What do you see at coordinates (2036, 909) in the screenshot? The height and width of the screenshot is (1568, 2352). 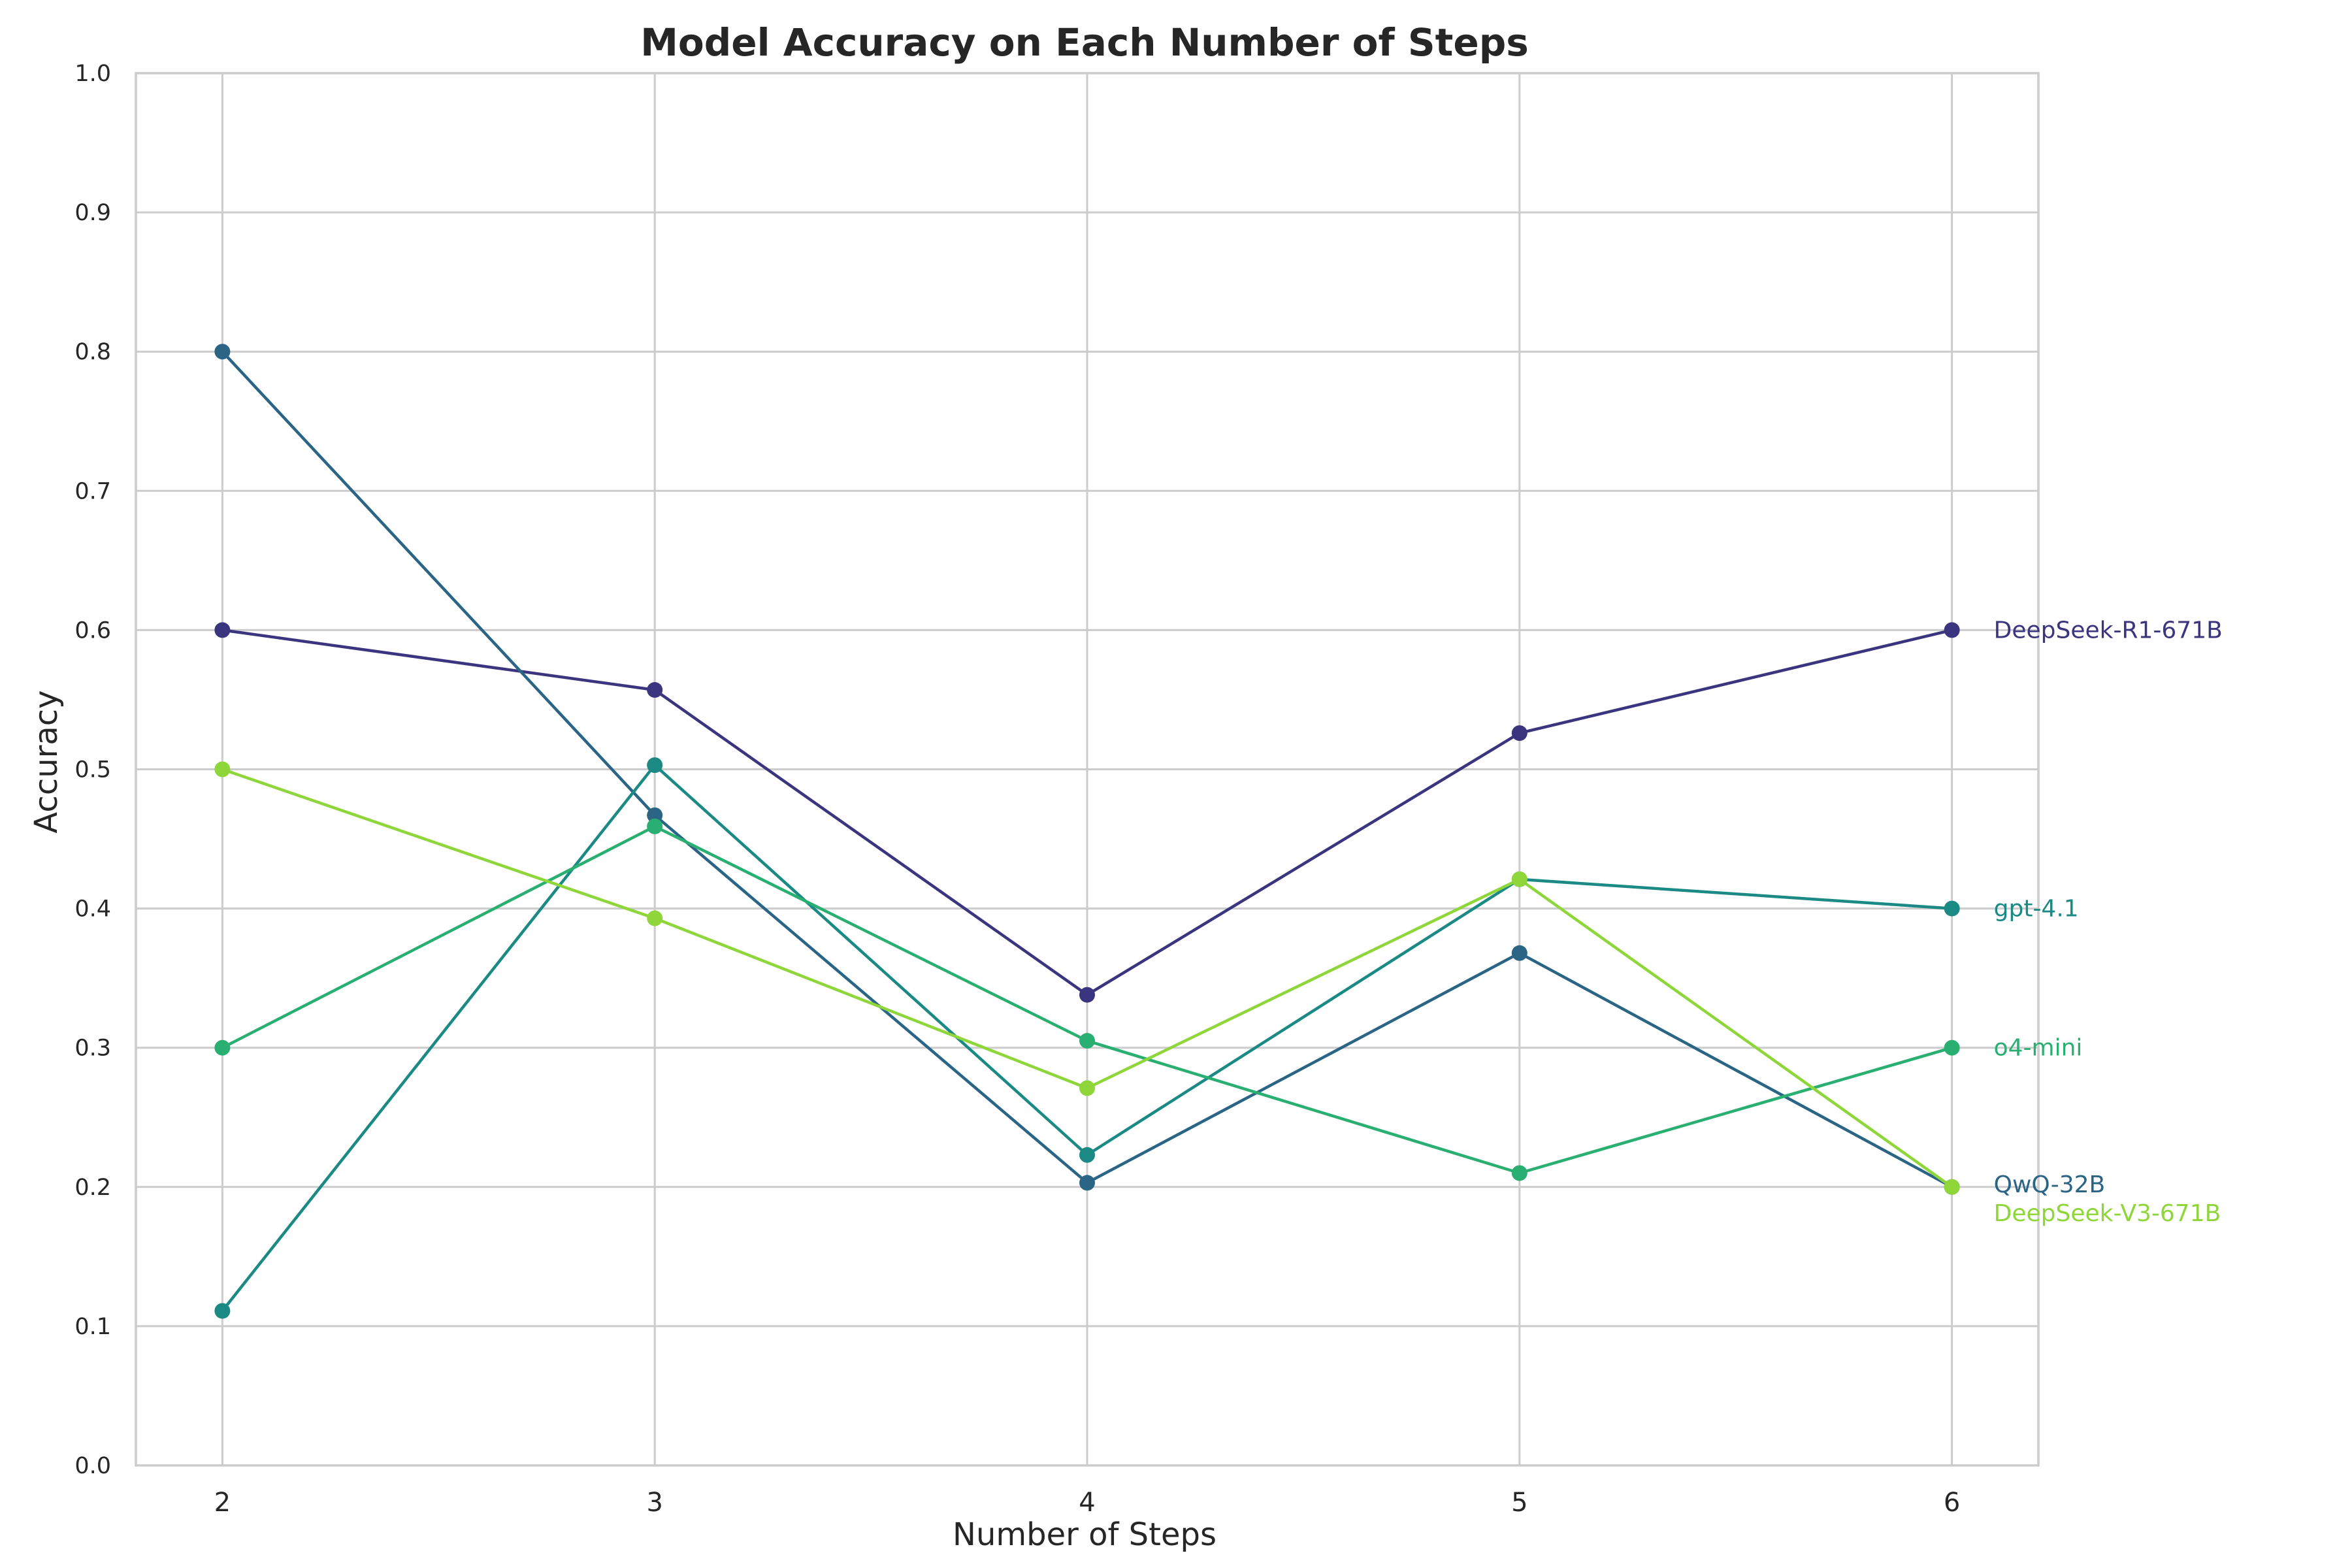 I see `series-label-gpt-4.1: gpt-4.1` at bounding box center [2036, 909].